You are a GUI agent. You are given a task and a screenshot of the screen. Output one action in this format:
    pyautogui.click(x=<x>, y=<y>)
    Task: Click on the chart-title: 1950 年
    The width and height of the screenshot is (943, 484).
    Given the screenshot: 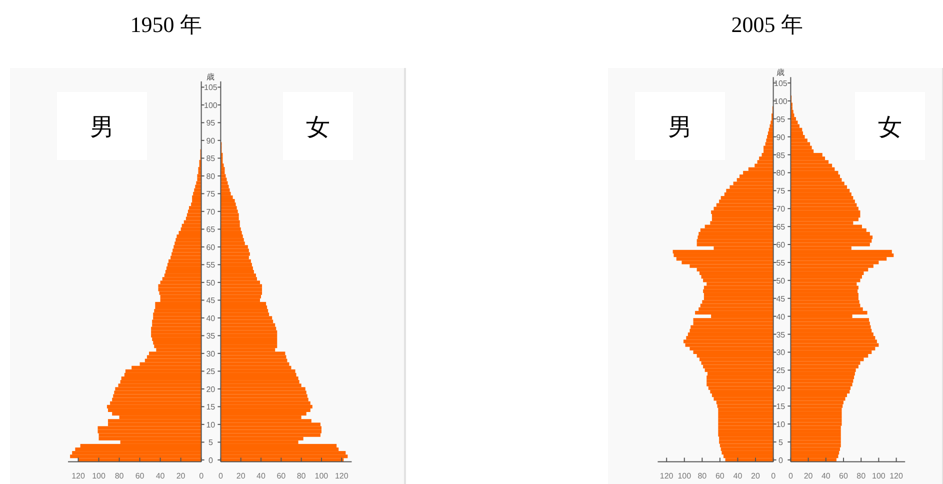 What is the action you would take?
    pyautogui.click(x=166, y=24)
    